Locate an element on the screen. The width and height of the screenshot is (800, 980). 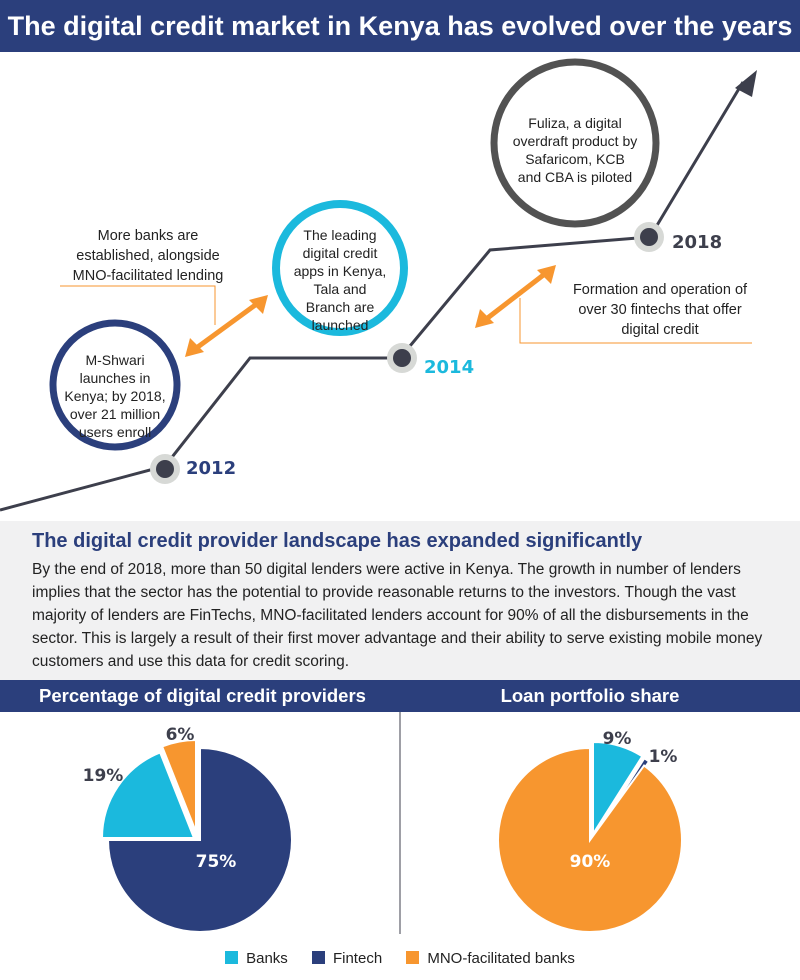
circle-2018 is located at coordinates (575, 143).